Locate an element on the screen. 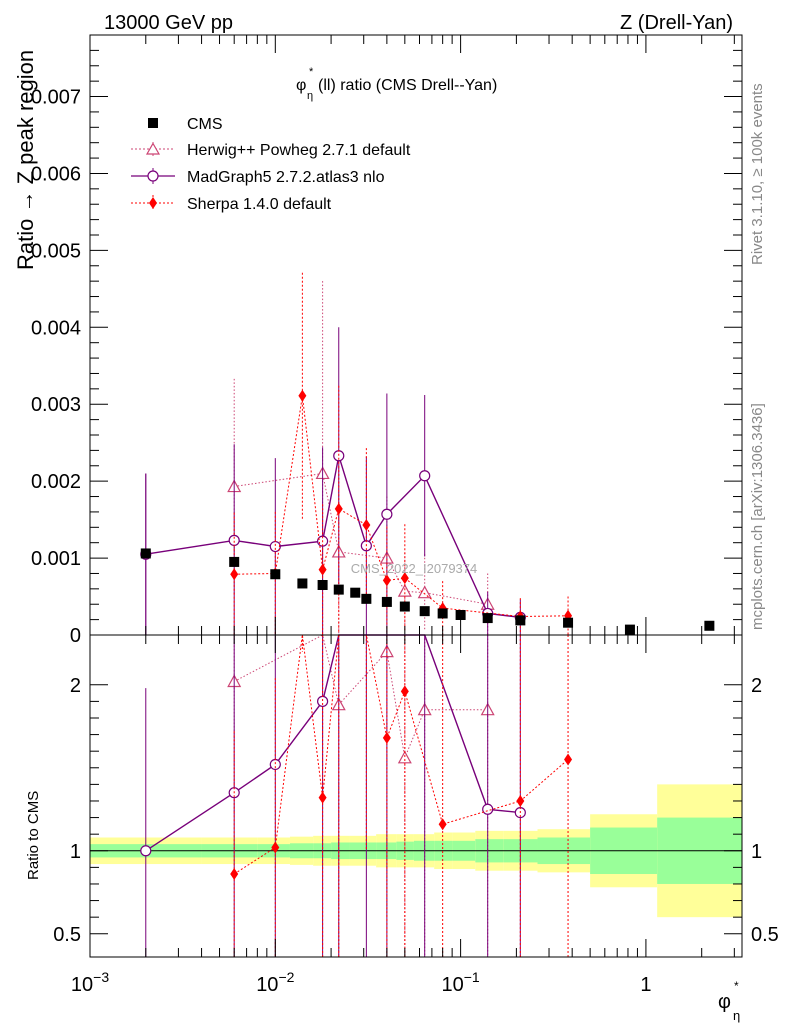  ratio-y-tick-label-right: 0.5 is located at coordinates (765, 935).